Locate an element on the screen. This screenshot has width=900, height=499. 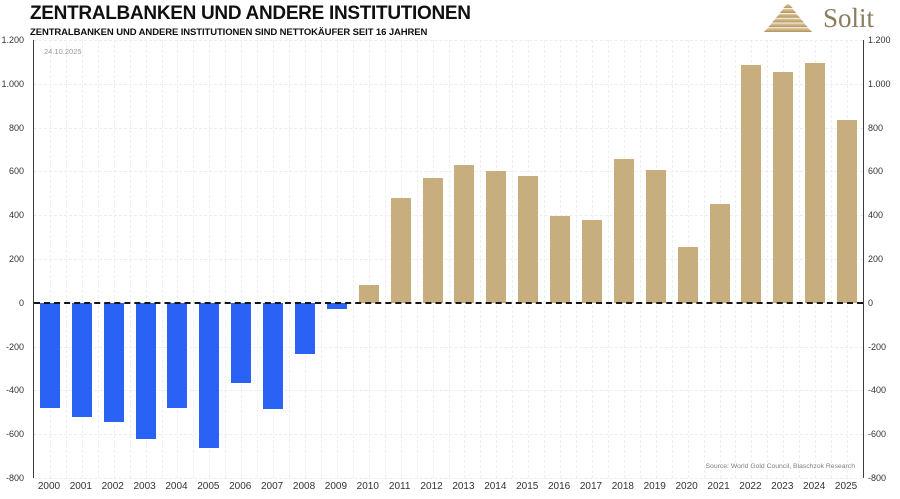
x-tick-label: 2019 is located at coordinates (654, 486).